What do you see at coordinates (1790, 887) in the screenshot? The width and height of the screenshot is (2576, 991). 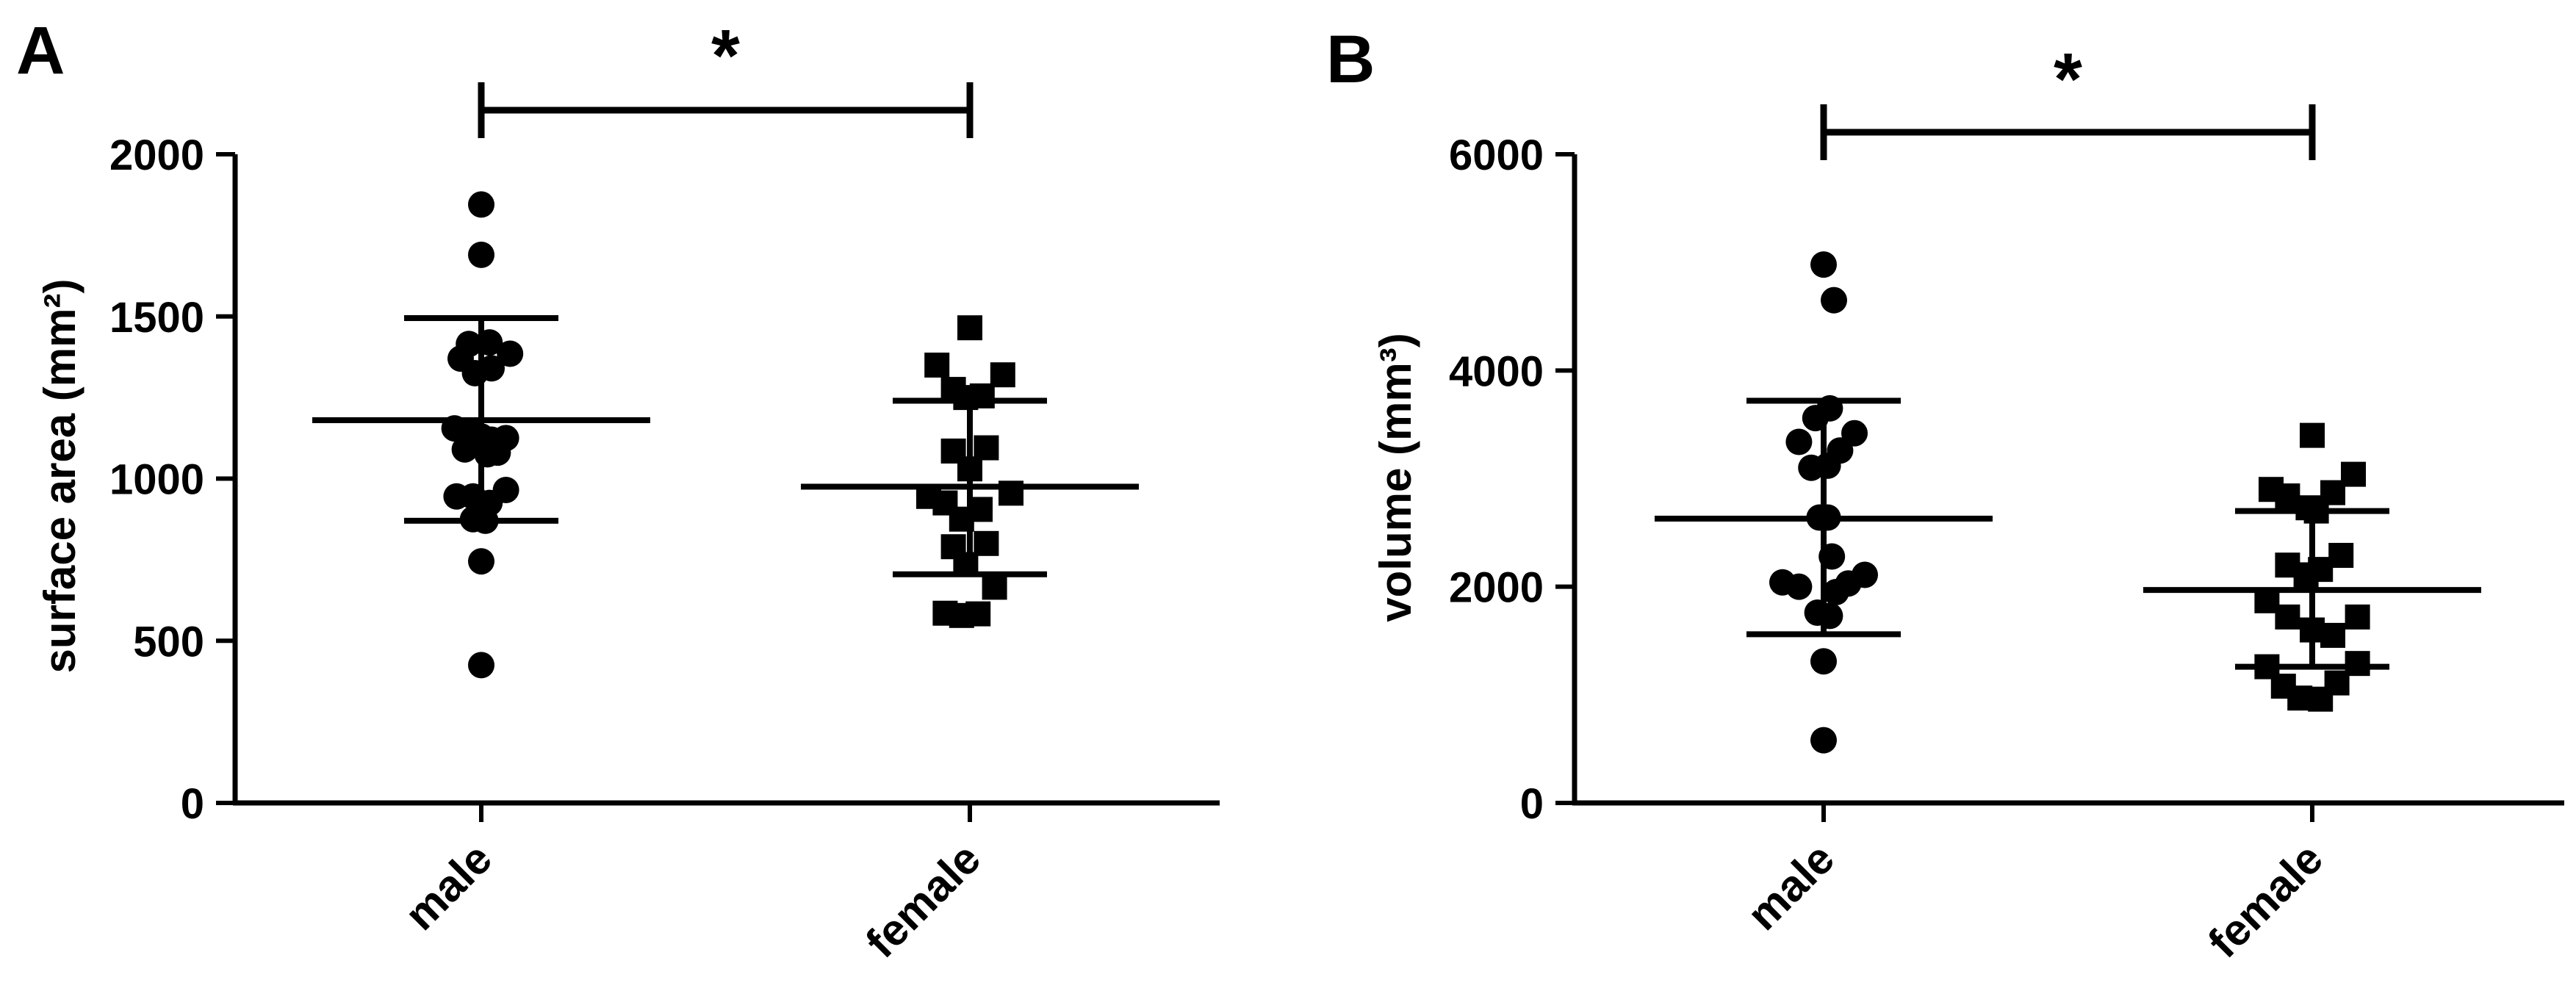 I see `panel-b-category-label: male` at bounding box center [1790, 887].